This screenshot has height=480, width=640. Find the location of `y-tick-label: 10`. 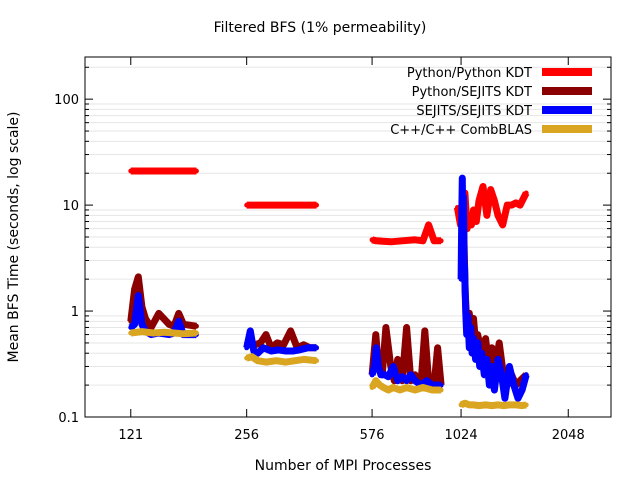

y-tick-label: 10 is located at coordinates (70, 206).